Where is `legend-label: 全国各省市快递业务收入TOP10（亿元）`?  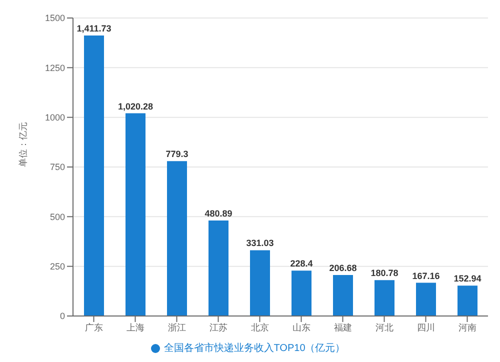
legend-label: 全国各省市快递业务收入TOP10（亿元） is located at coordinates (255, 348).